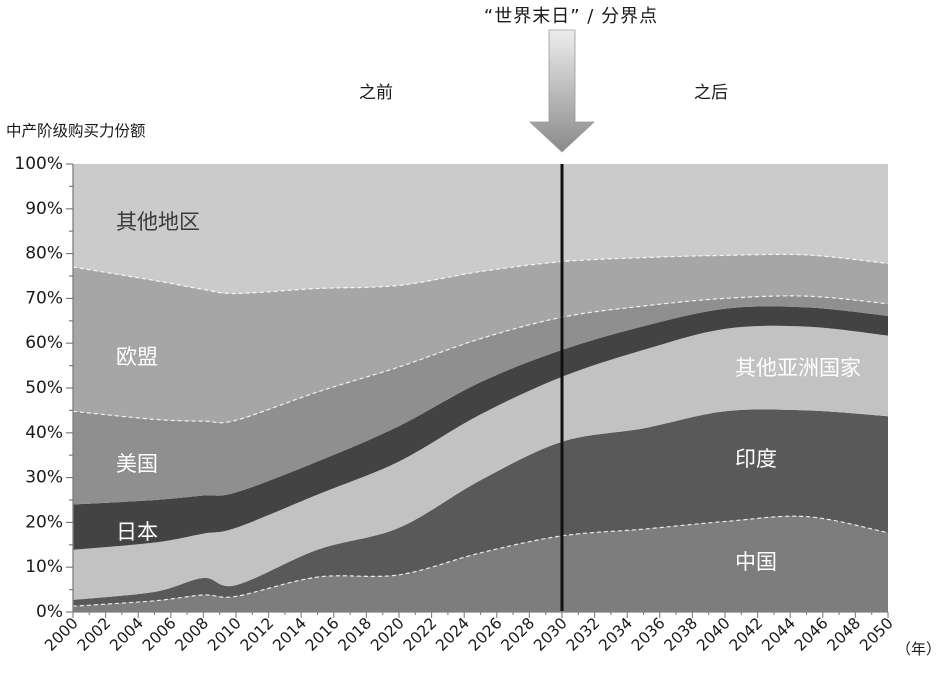  I want to click on y-tick-label: 10%, so click(44, 567).